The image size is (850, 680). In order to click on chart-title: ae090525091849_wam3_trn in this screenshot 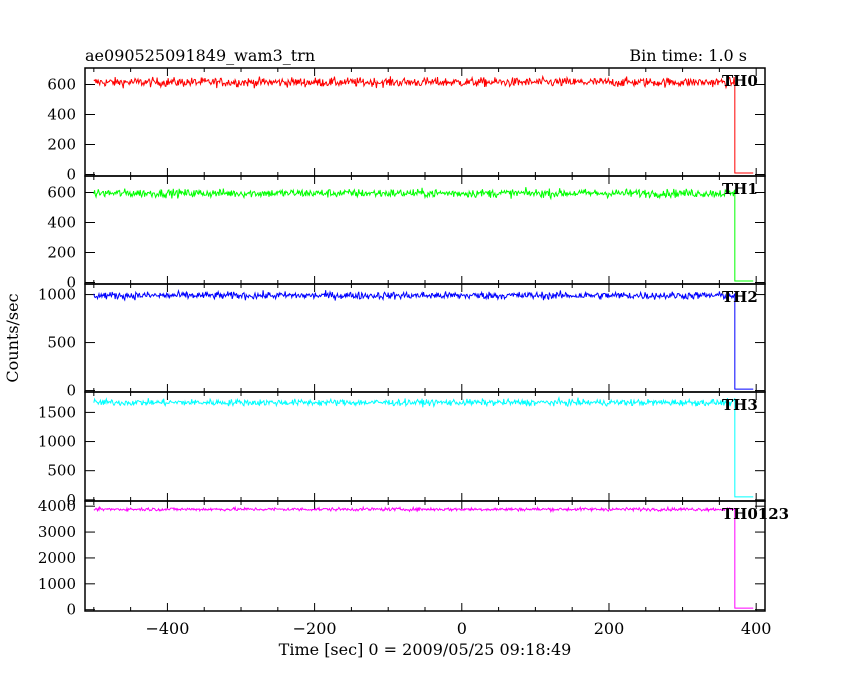, I will do `click(200, 55)`.